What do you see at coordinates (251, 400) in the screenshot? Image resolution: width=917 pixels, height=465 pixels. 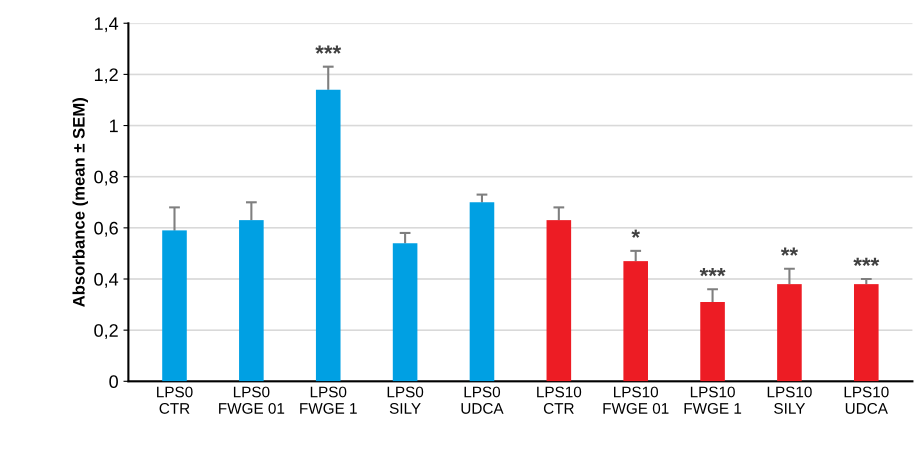 I see `x-tick-label: LPS0 FWGE 01` at bounding box center [251, 400].